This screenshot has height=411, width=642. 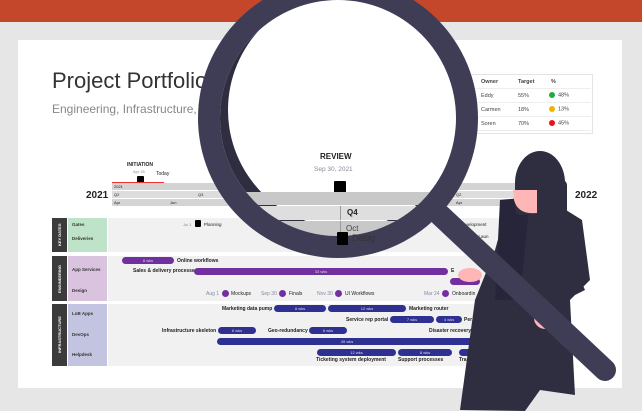 I want to click on row-label-deliveries: Deliveries, so click(x=83, y=238).